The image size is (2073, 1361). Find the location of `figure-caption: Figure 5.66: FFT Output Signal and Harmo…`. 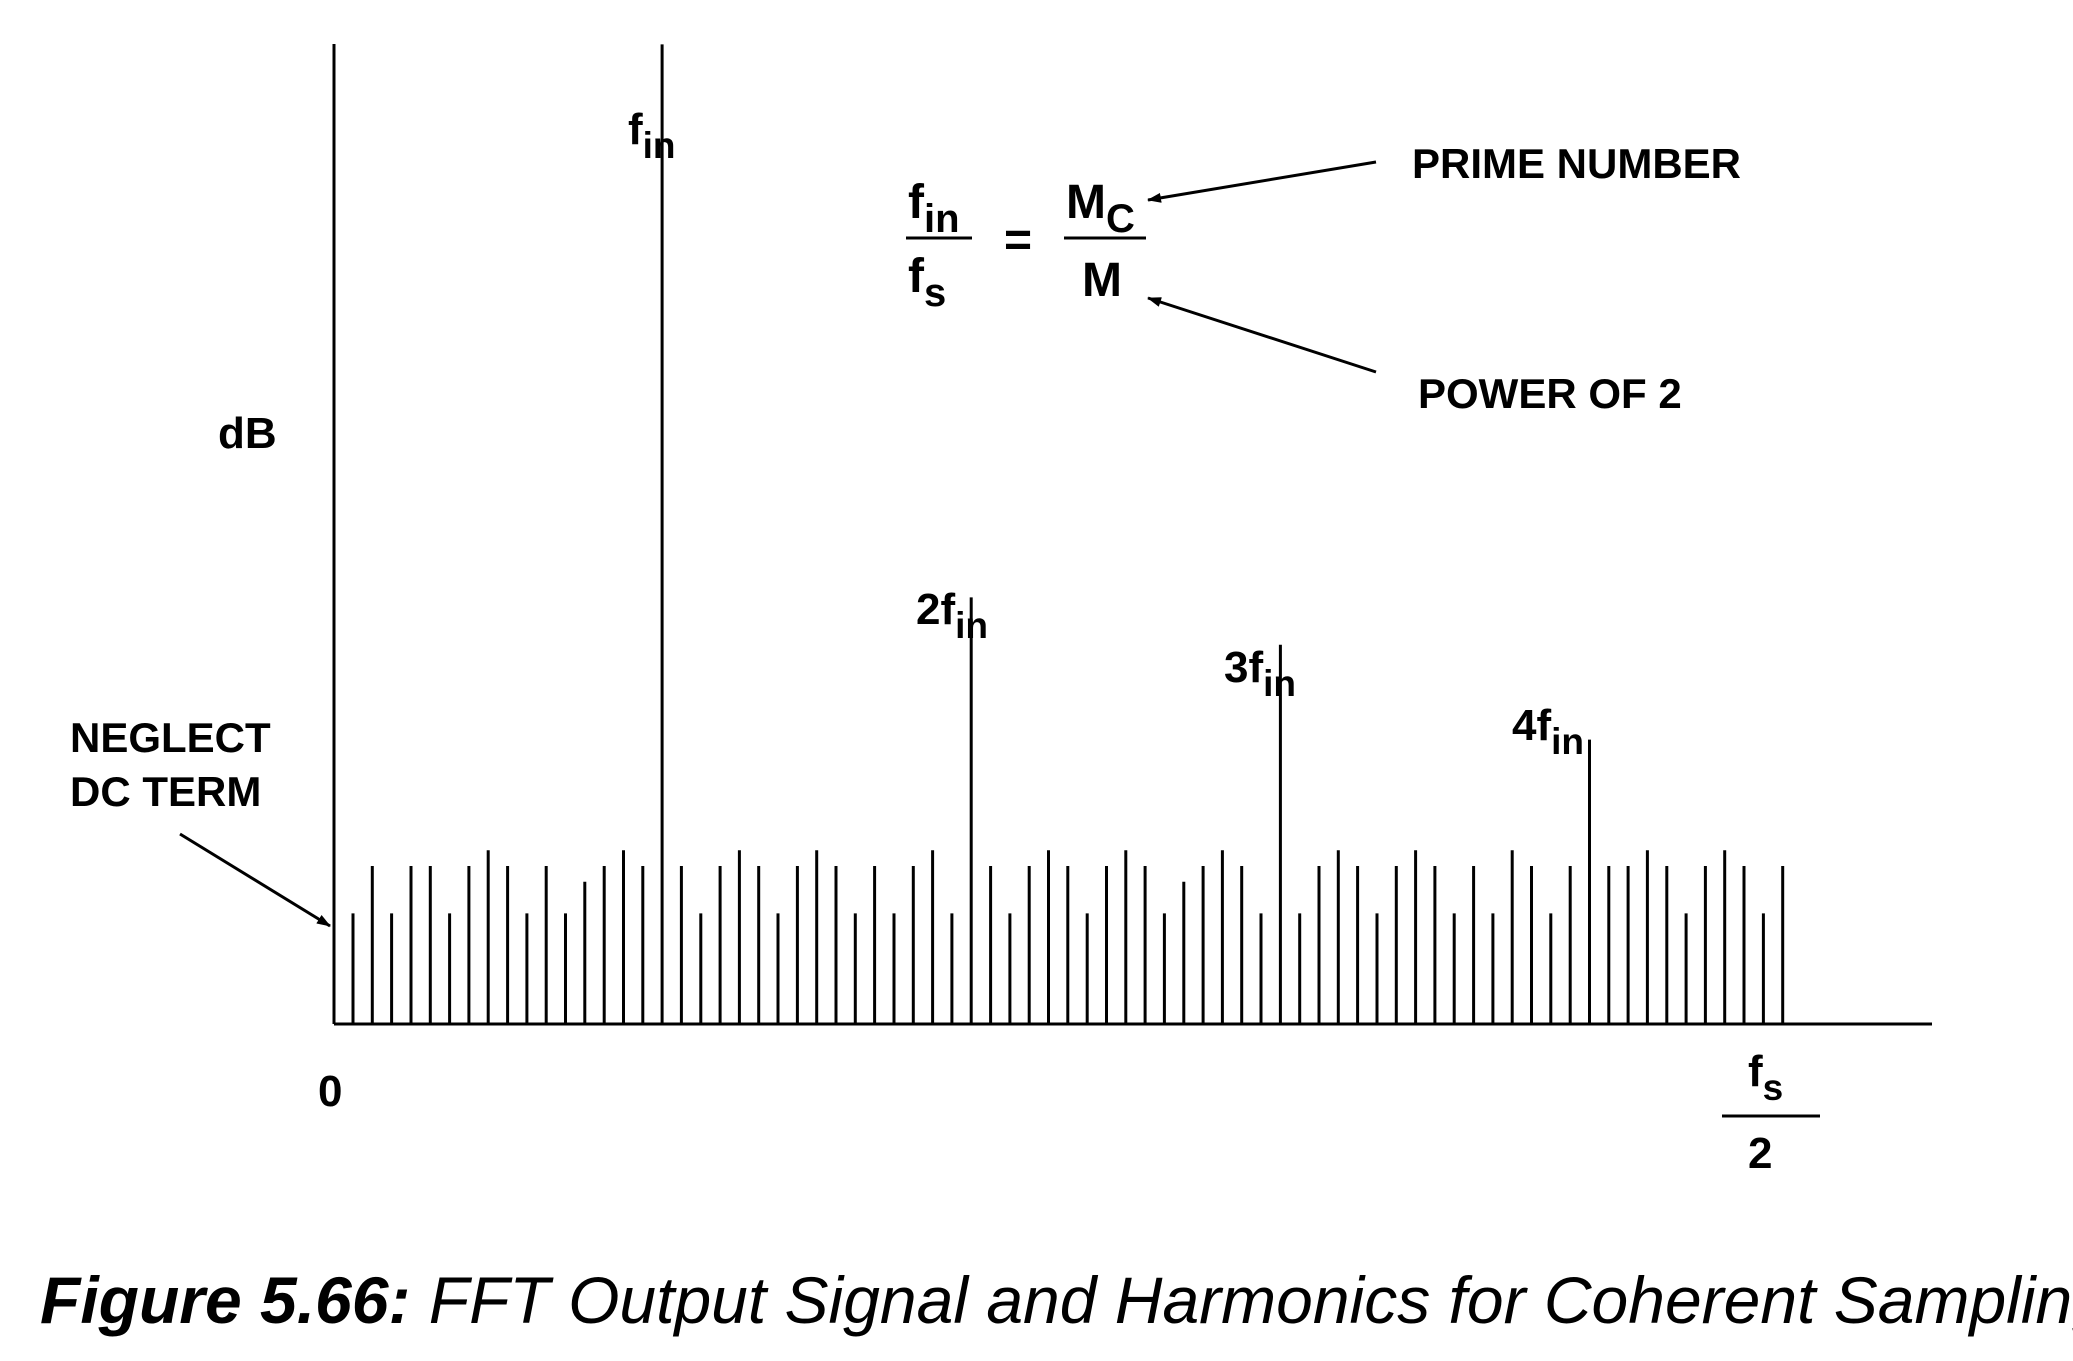

figure-caption: Figure 5.66: FFT Output Signal and Harmo… is located at coordinates (1056, 1300).